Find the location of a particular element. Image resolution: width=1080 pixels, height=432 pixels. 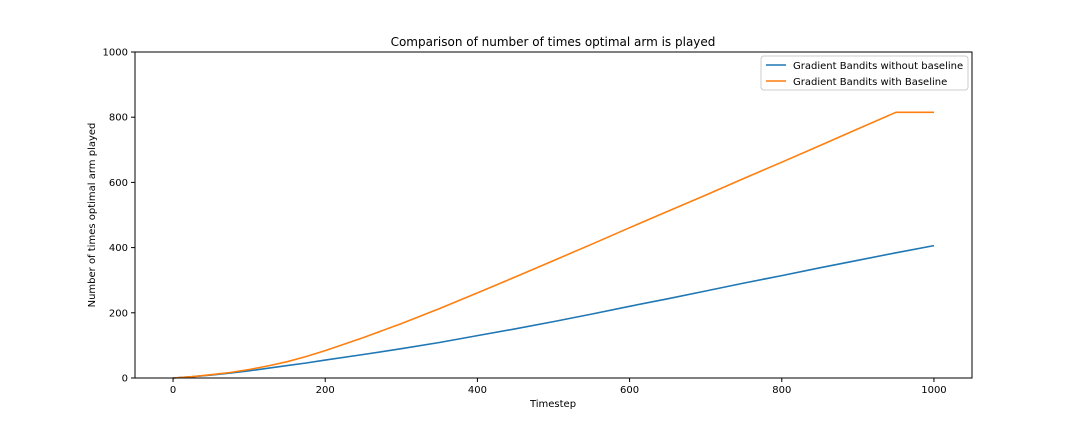

x-tick-label: 800 is located at coordinates (781, 390).